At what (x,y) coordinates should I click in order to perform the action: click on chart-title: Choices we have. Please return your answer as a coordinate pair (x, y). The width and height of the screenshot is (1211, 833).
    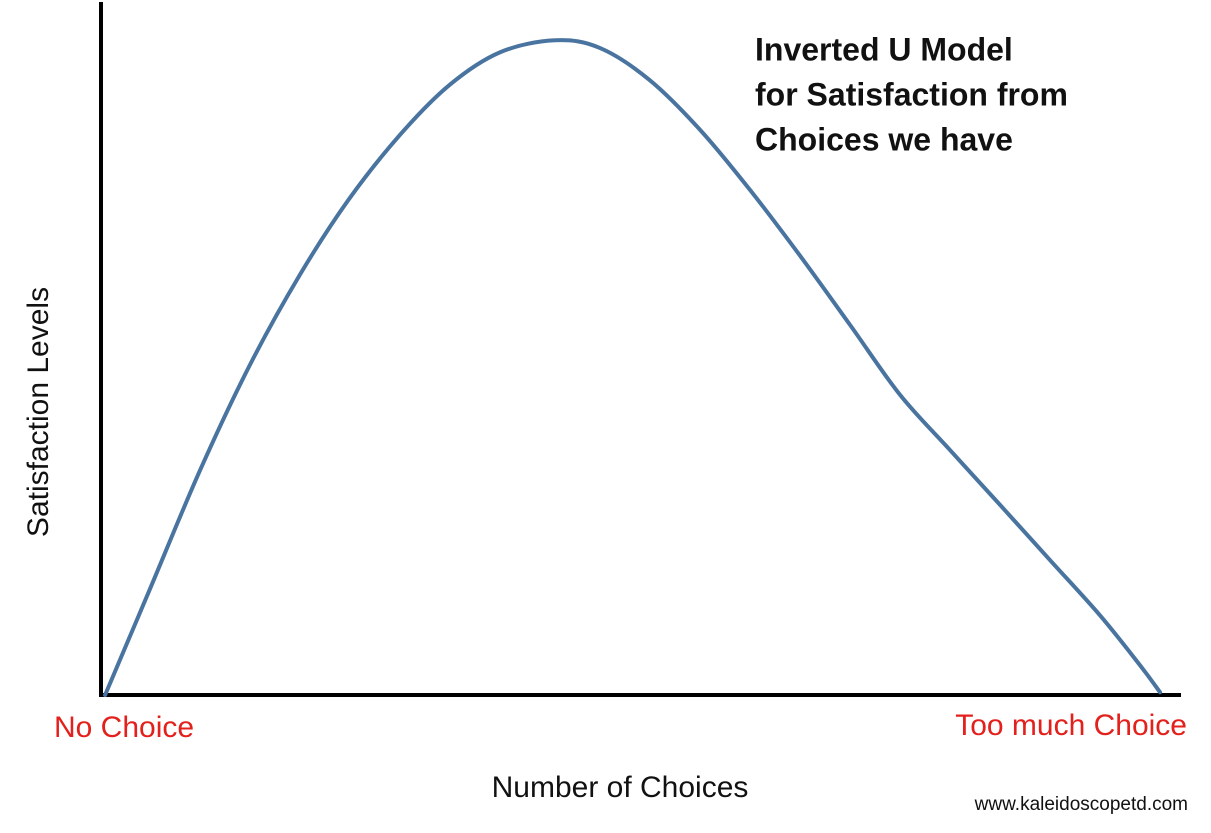
    Looking at the image, I should click on (884, 139).